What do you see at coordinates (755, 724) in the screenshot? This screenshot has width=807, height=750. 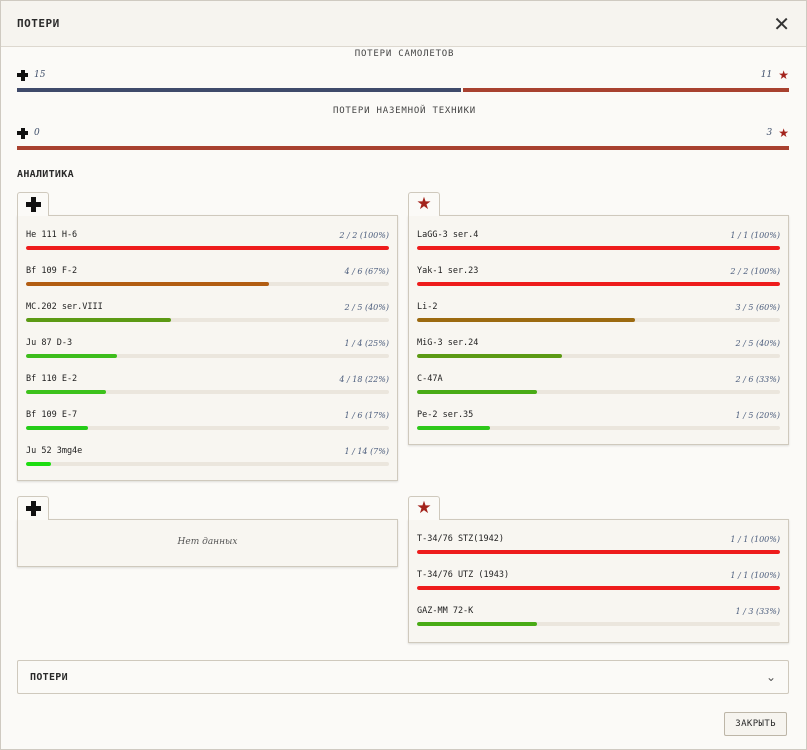 I see `close-button: ЗАКРЫТЬ` at bounding box center [755, 724].